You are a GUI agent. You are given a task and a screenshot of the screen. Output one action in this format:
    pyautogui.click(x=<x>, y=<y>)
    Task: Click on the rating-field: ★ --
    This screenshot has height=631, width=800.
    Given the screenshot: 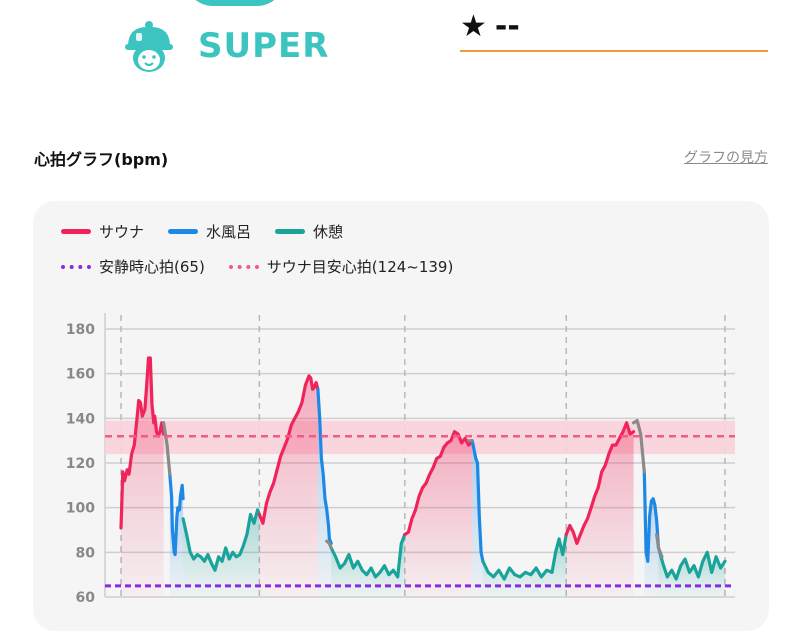 What is the action you would take?
    pyautogui.click(x=614, y=27)
    